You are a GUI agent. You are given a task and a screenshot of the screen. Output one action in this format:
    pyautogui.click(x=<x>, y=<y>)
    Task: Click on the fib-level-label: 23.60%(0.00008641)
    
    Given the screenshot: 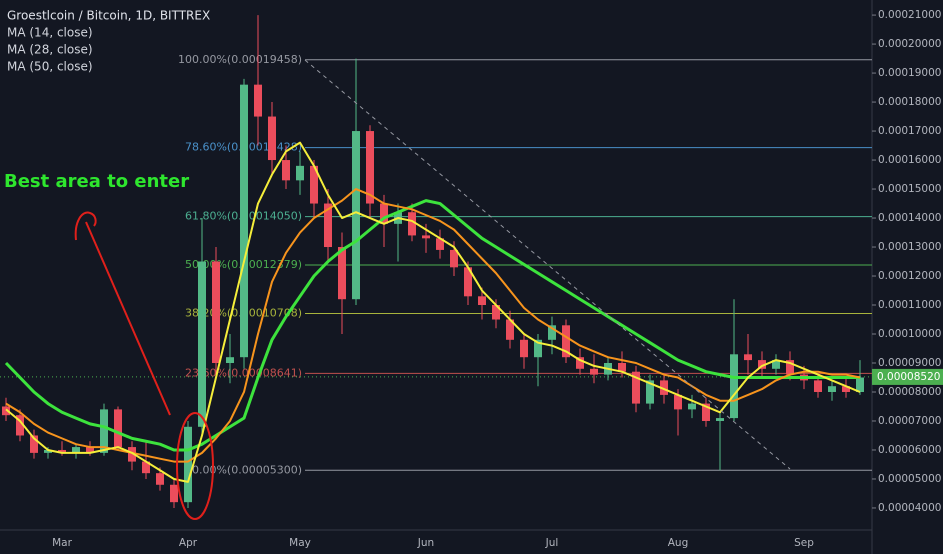 What is the action you would take?
    pyautogui.click(x=243, y=372)
    